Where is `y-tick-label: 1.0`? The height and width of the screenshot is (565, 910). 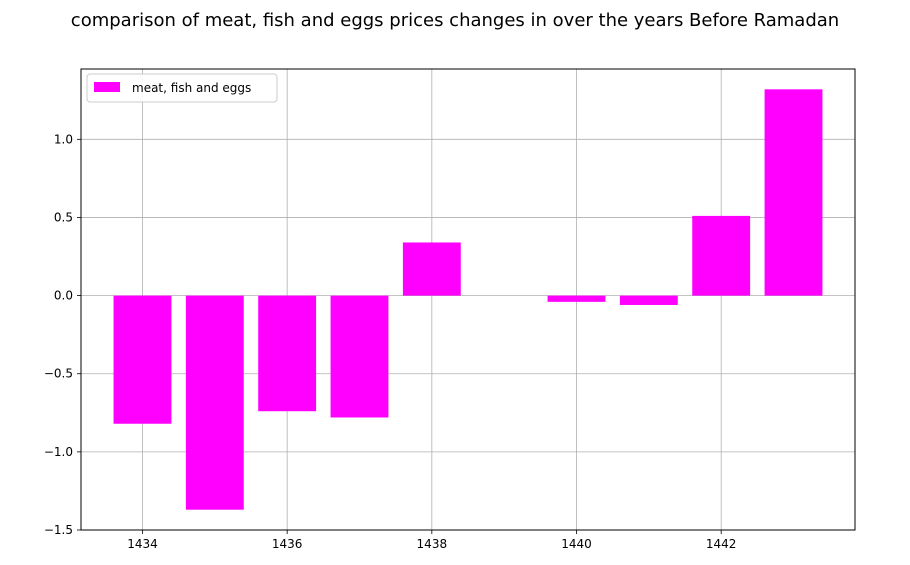
y-tick-label: 1.0 is located at coordinates (63, 139).